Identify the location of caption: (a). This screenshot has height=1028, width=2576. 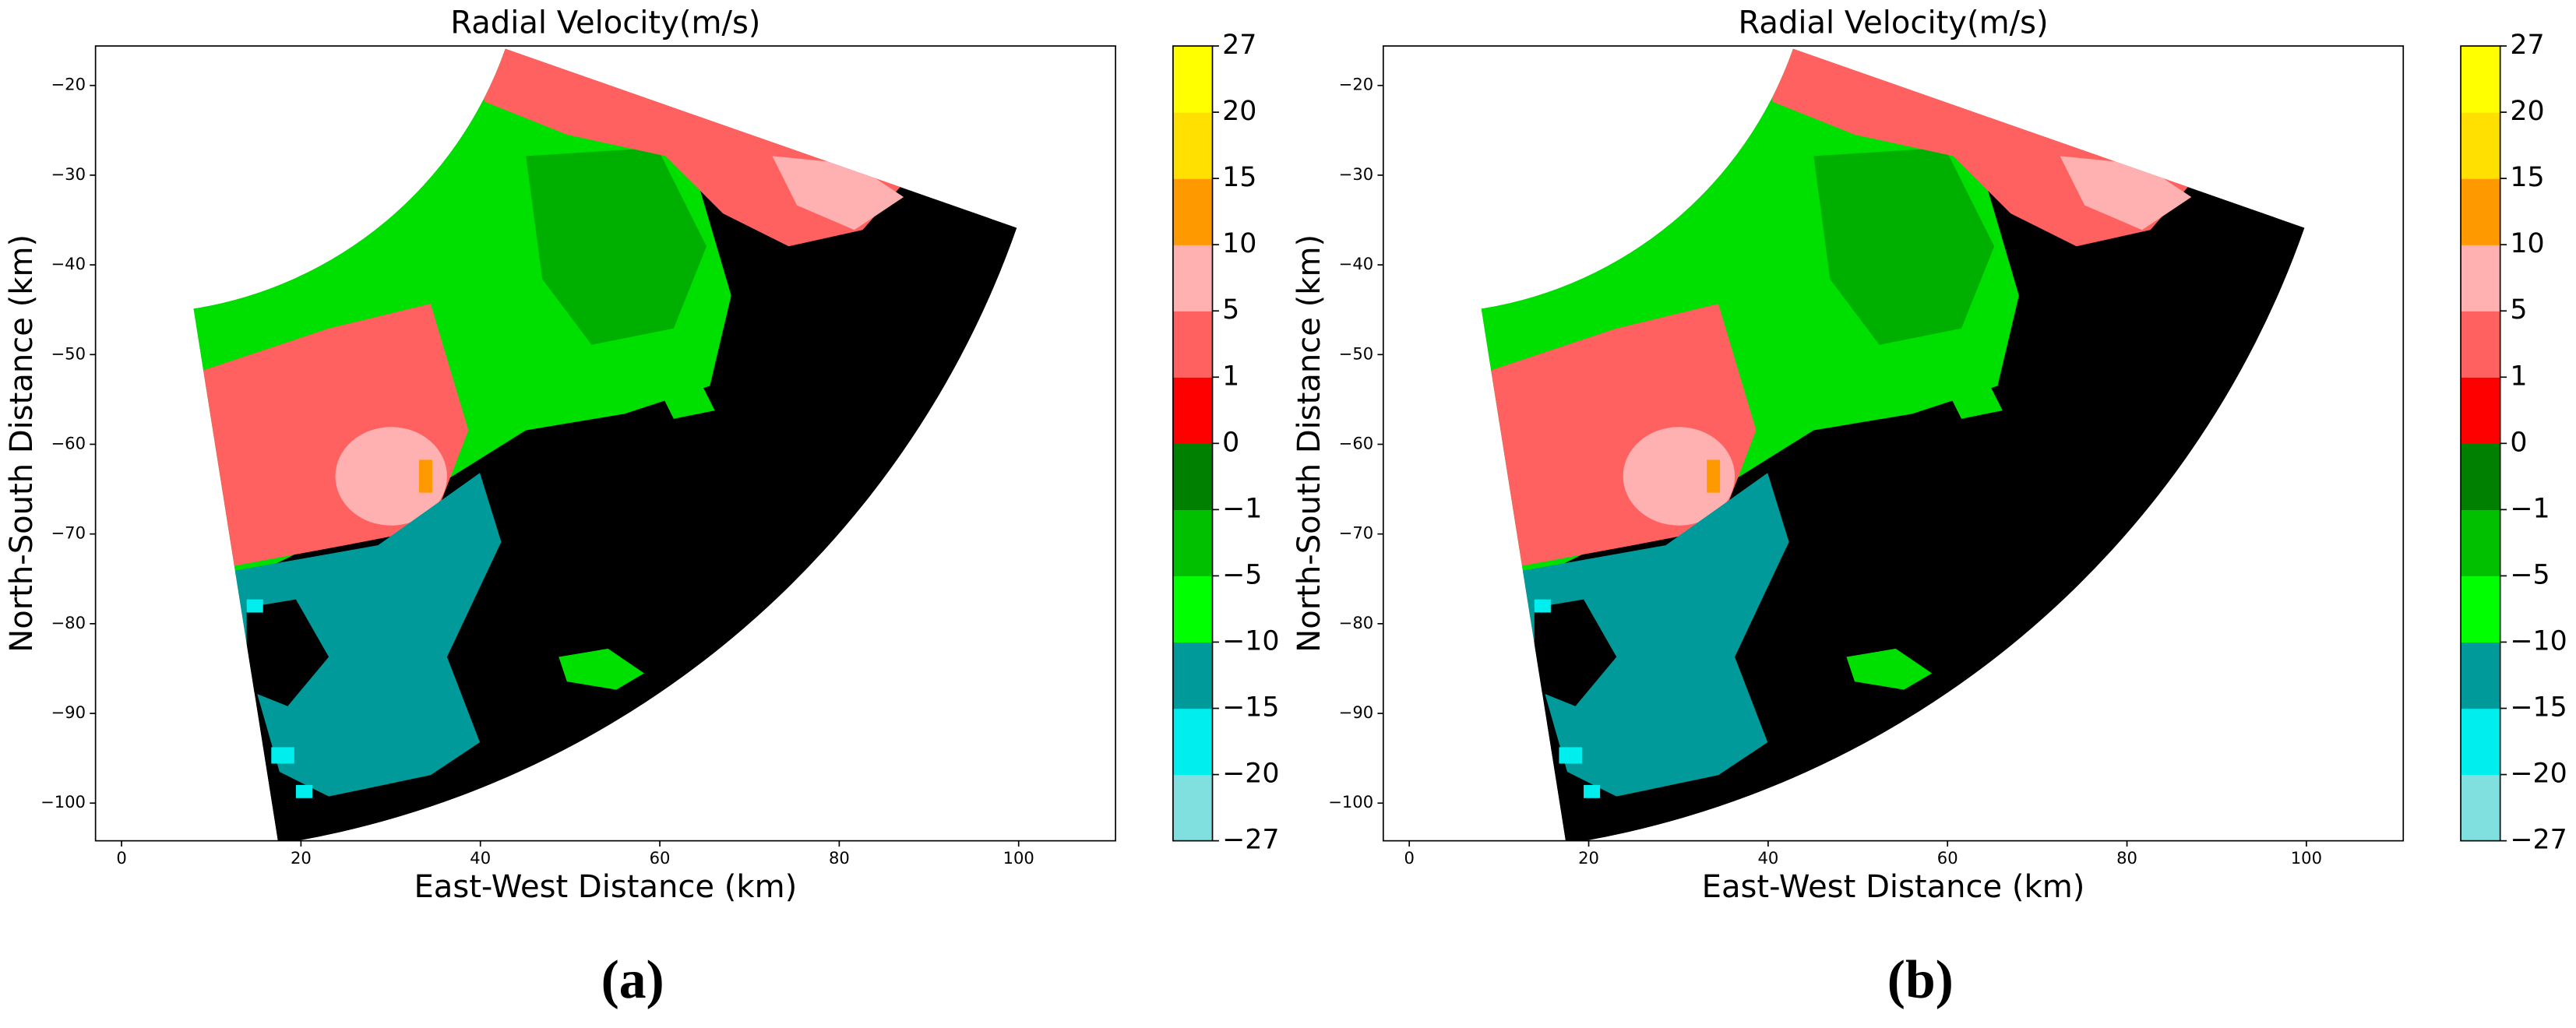
(632, 980).